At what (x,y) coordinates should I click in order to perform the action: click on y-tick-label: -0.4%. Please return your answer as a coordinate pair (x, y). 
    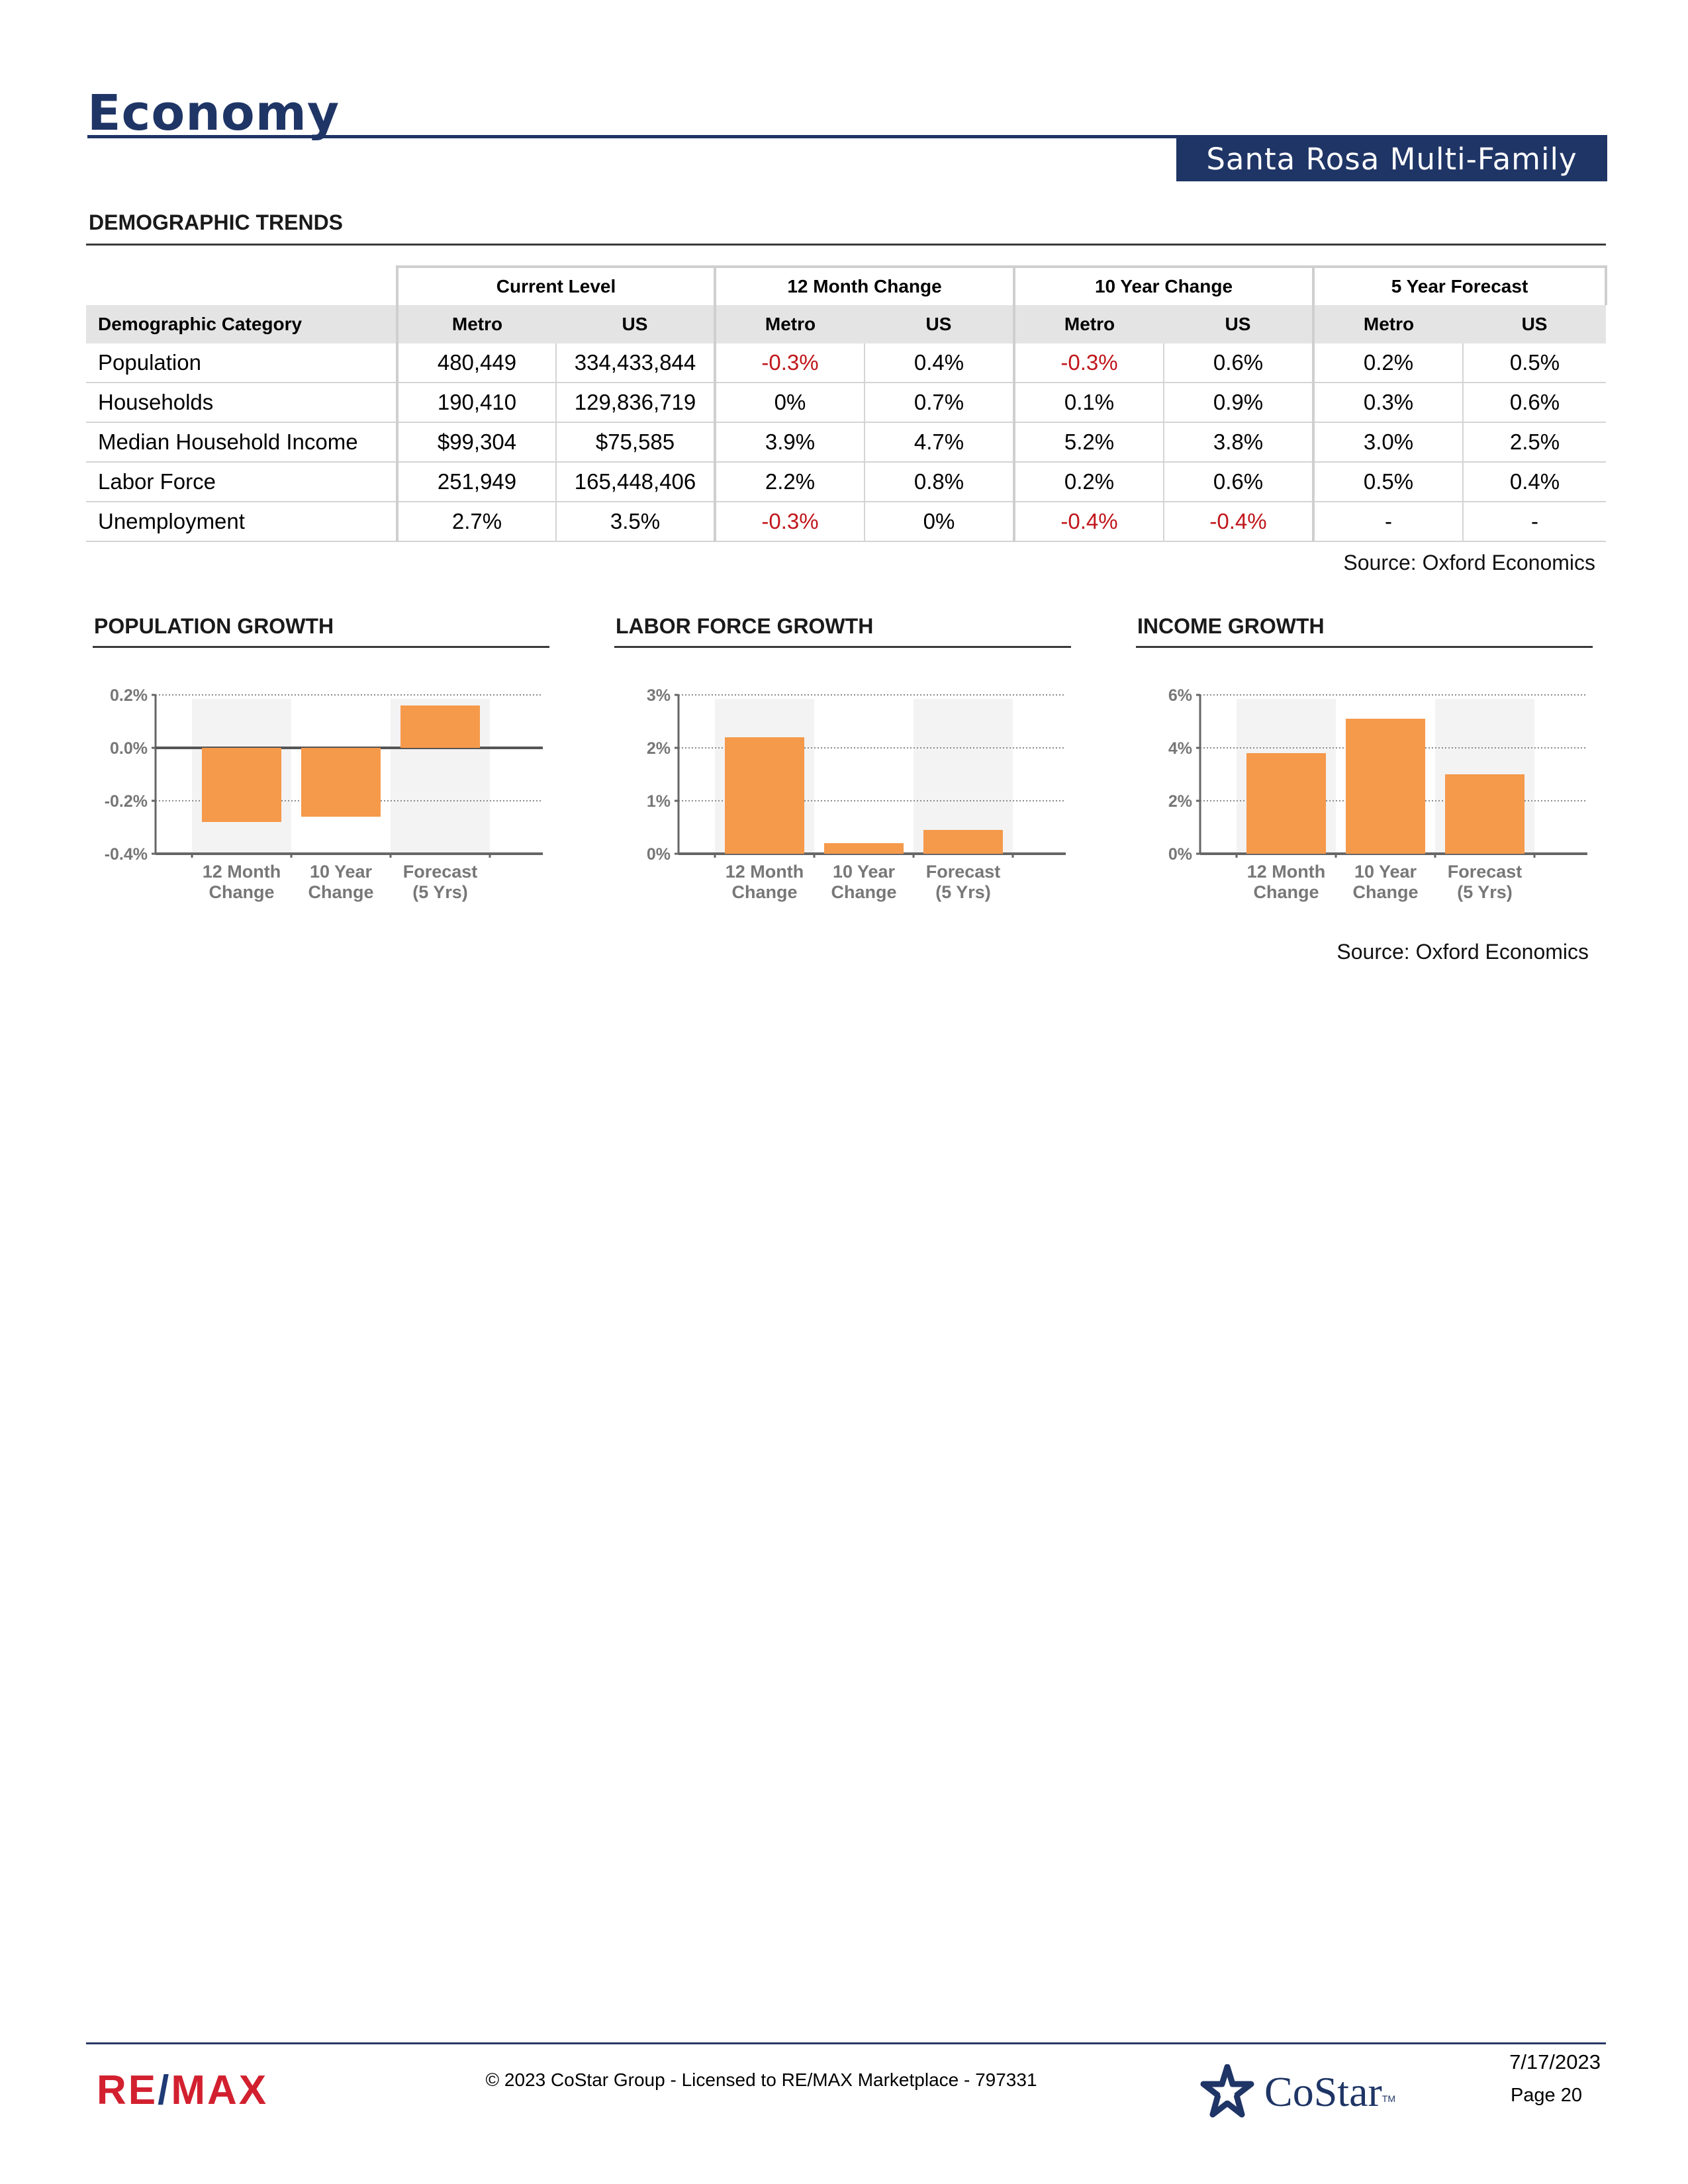
    Looking at the image, I should click on (126, 855).